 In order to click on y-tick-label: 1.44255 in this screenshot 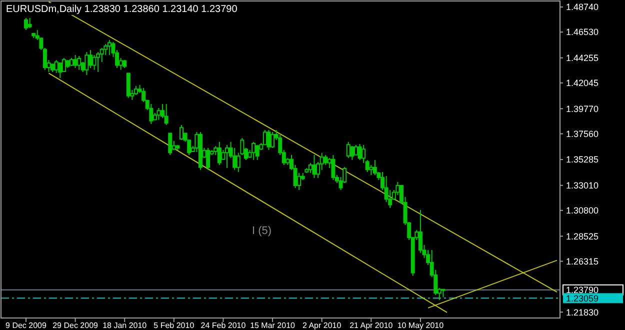, I will do `click(582, 58)`.